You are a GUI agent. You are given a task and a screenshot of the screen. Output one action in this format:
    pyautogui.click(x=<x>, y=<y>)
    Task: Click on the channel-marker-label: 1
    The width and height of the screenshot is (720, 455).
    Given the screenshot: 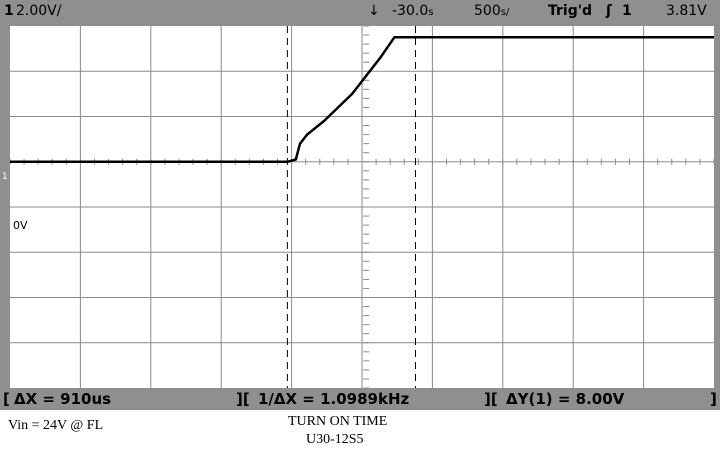 What is the action you would take?
    pyautogui.click(x=5, y=177)
    